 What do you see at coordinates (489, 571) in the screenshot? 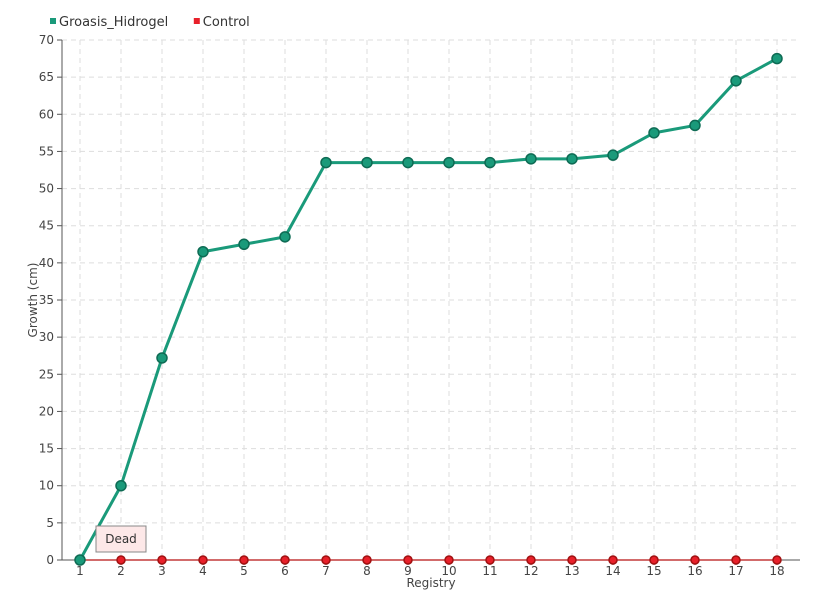
I see `x-tick-label: 11` at bounding box center [489, 571].